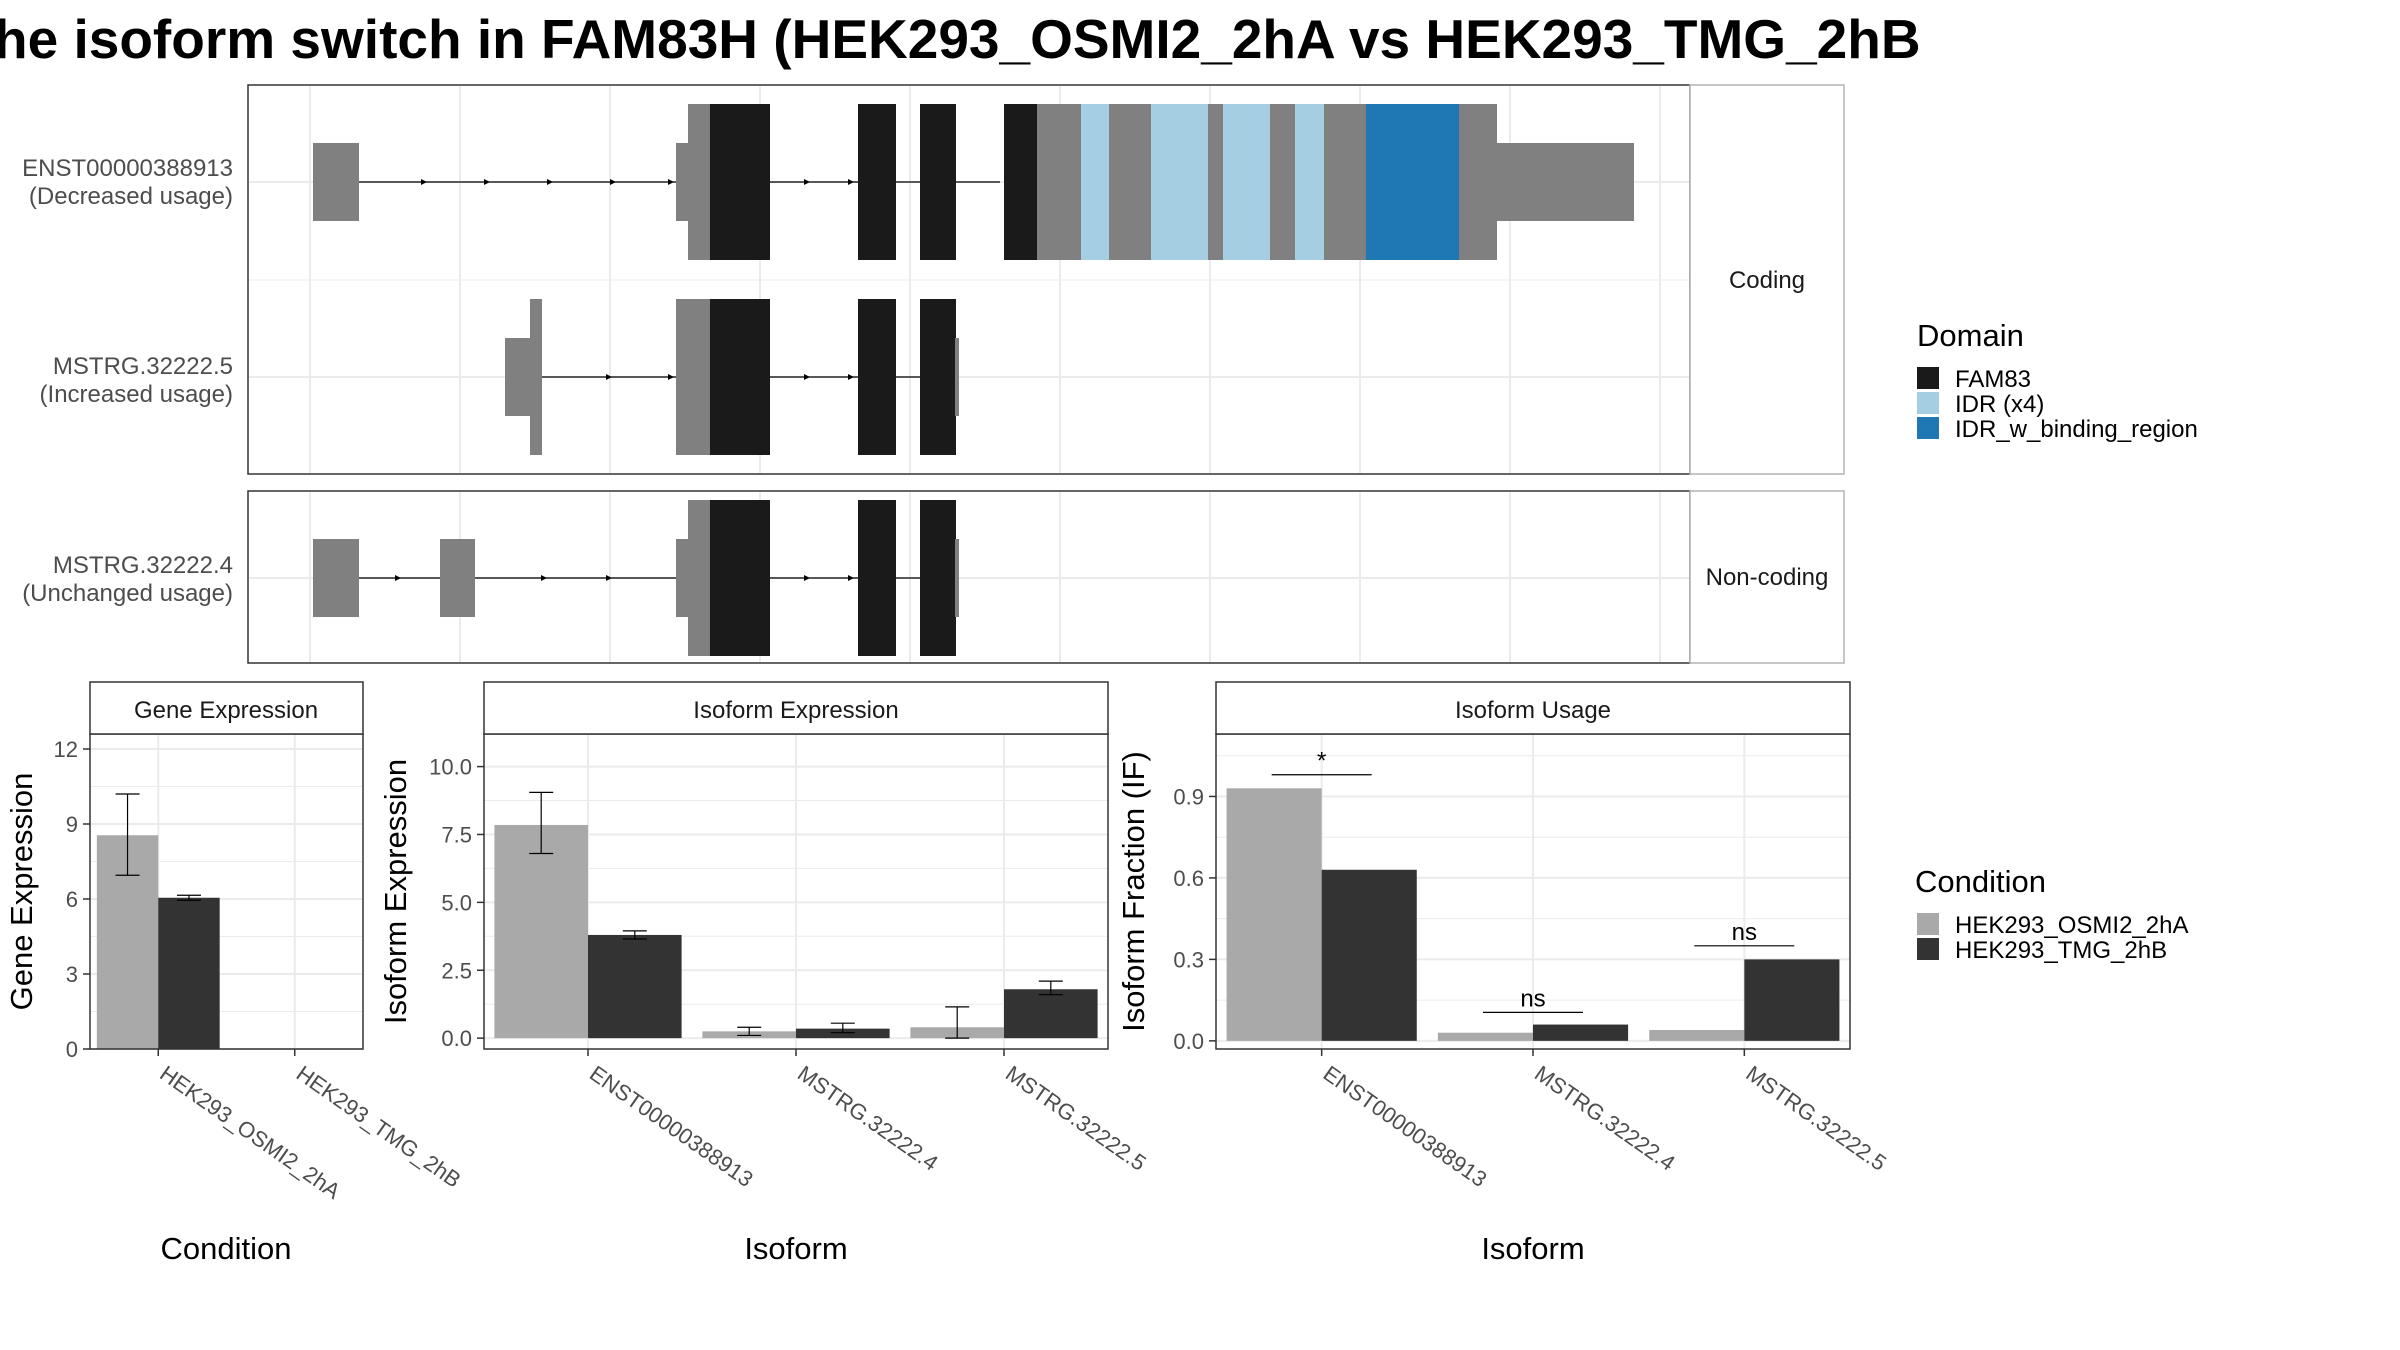  What do you see at coordinates (395, 891) in the screenshot?
I see `y-axis-title: Isoform Expression` at bounding box center [395, 891].